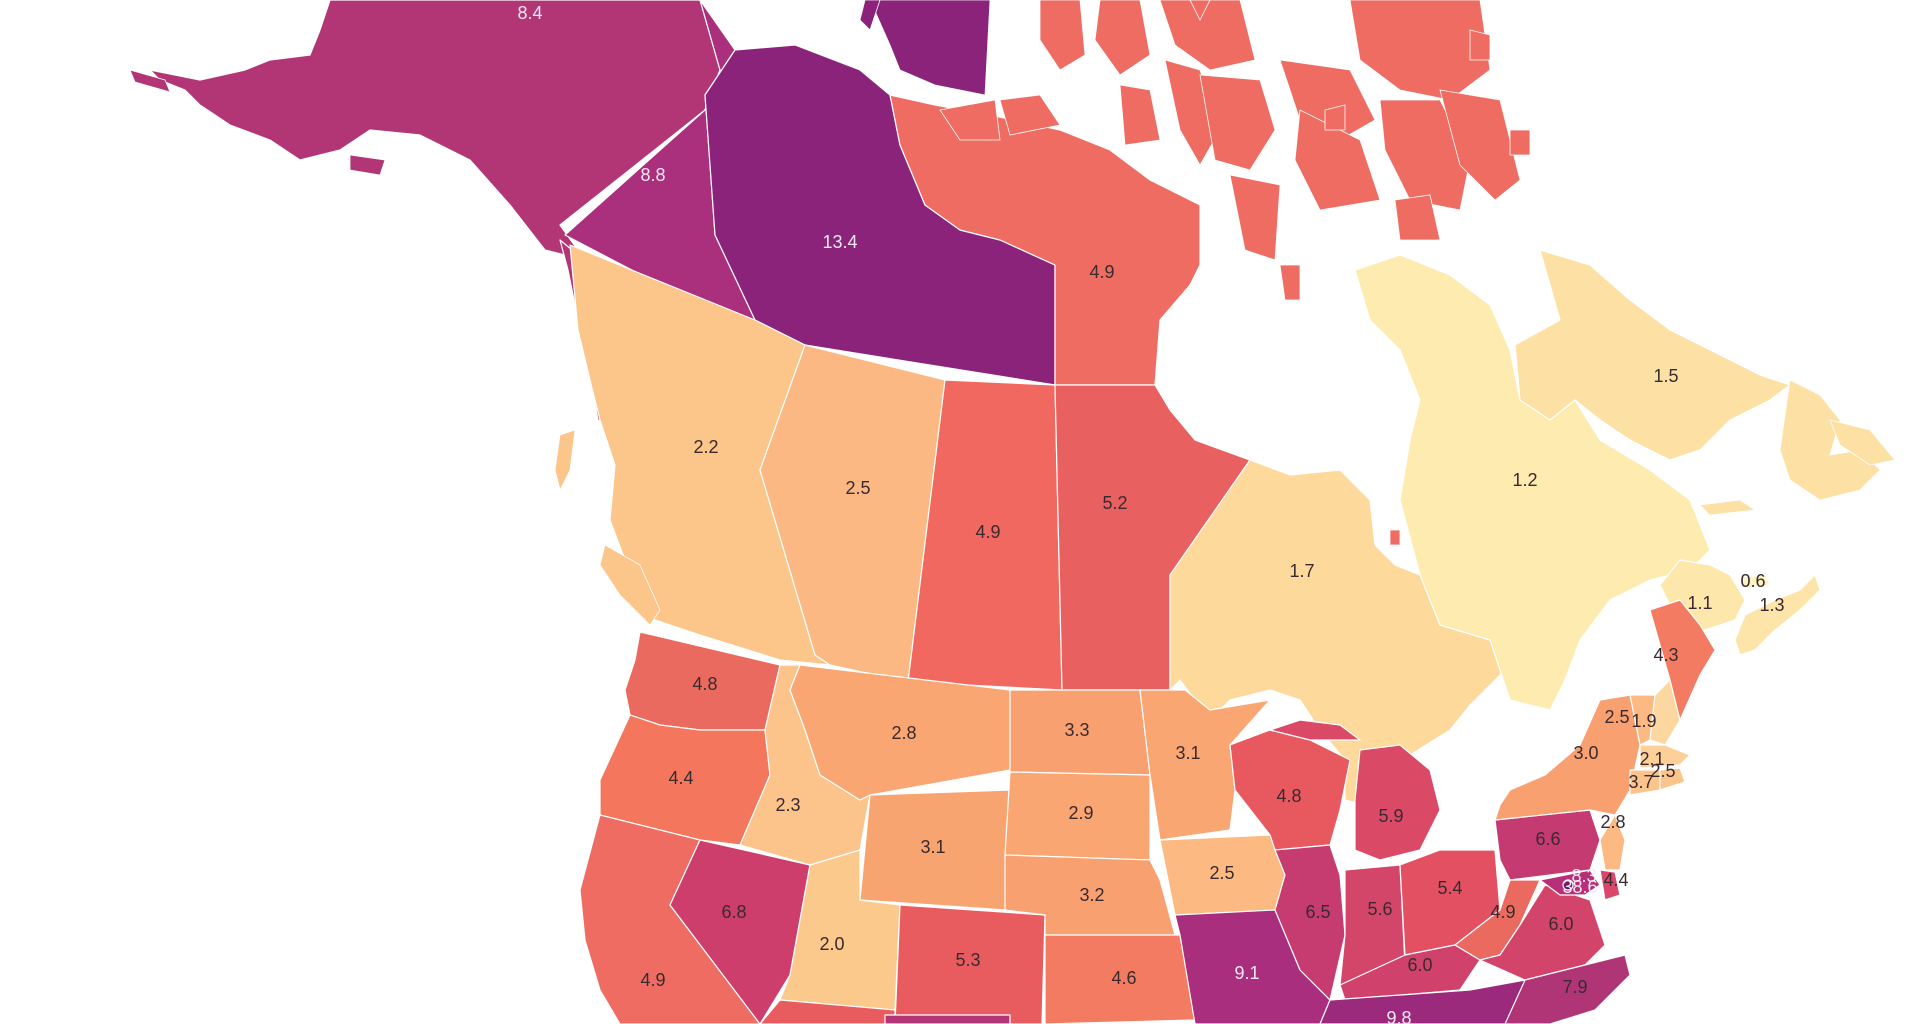  Describe the element at coordinates (1317, 912) in the screenshot. I see `label-illinois: 6.5` at that location.